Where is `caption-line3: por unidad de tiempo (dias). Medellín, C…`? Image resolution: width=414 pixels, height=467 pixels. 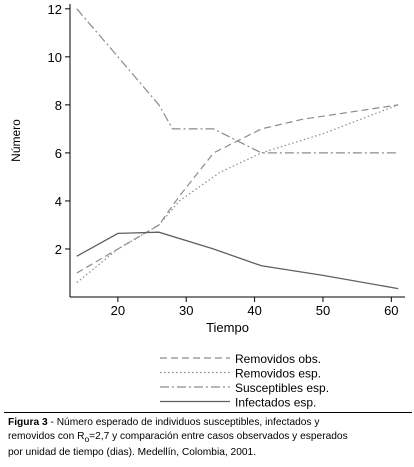 caption-line3: por unidad de tiempo (dias). Medellín, C… is located at coordinates (132, 453).